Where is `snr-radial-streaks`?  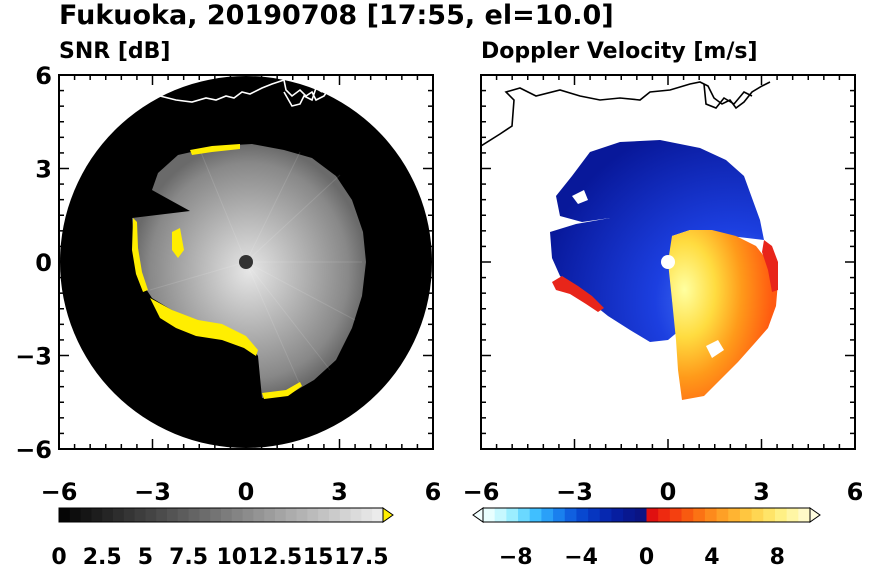
snr-radial-streaks is located at coordinates (255, 267).